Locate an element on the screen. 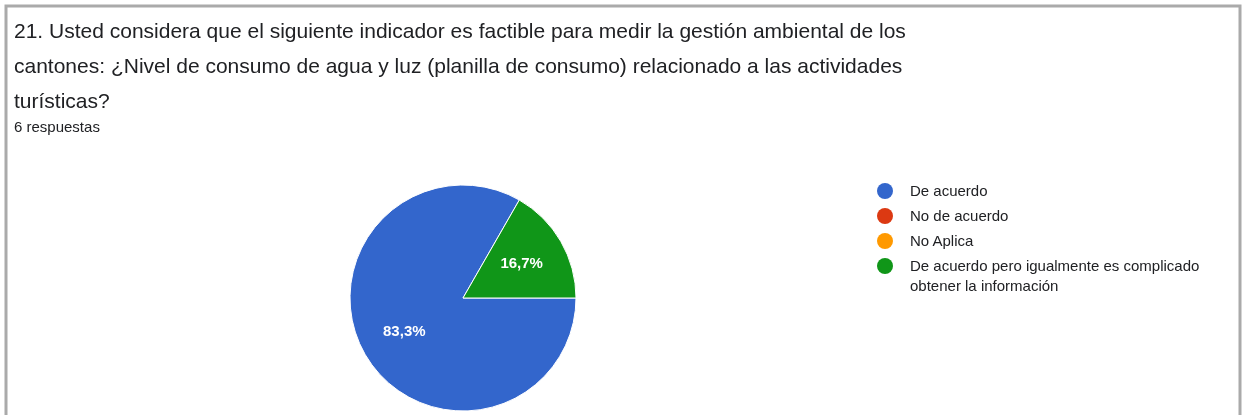 The image size is (1246, 415). pie-slice is located at coordinates (463, 298).